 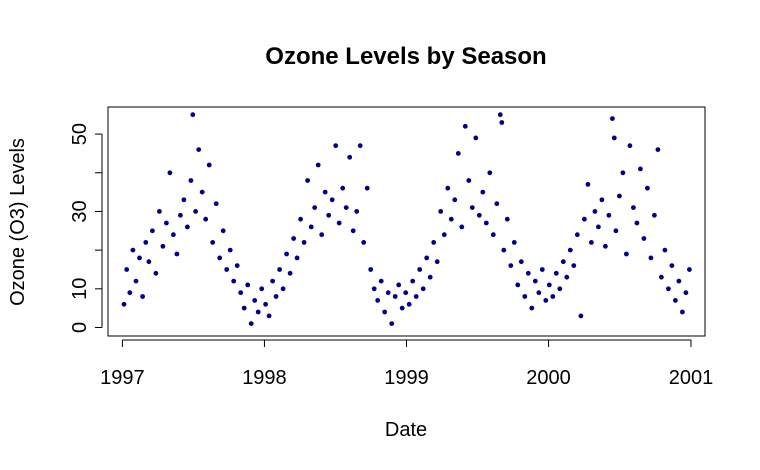 I want to click on y-tick-label: 30, so click(x=80, y=211).